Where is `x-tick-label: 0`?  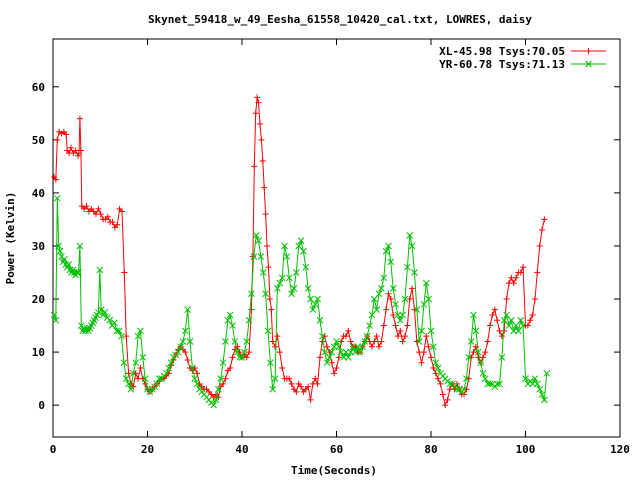
x-tick-label: 0 is located at coordinates (53, 449).